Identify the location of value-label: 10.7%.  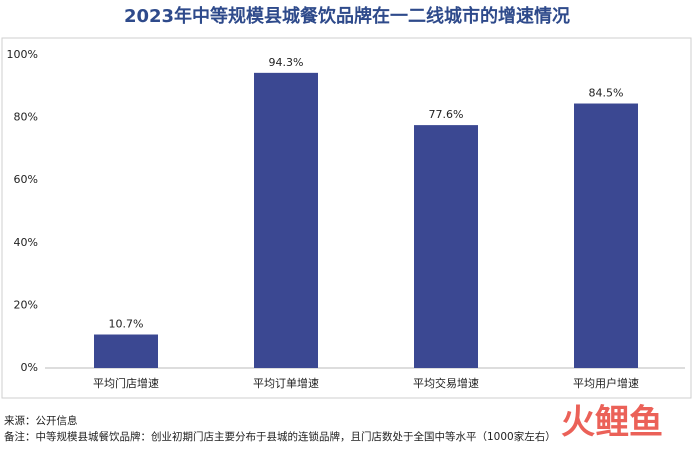
(126, 324).